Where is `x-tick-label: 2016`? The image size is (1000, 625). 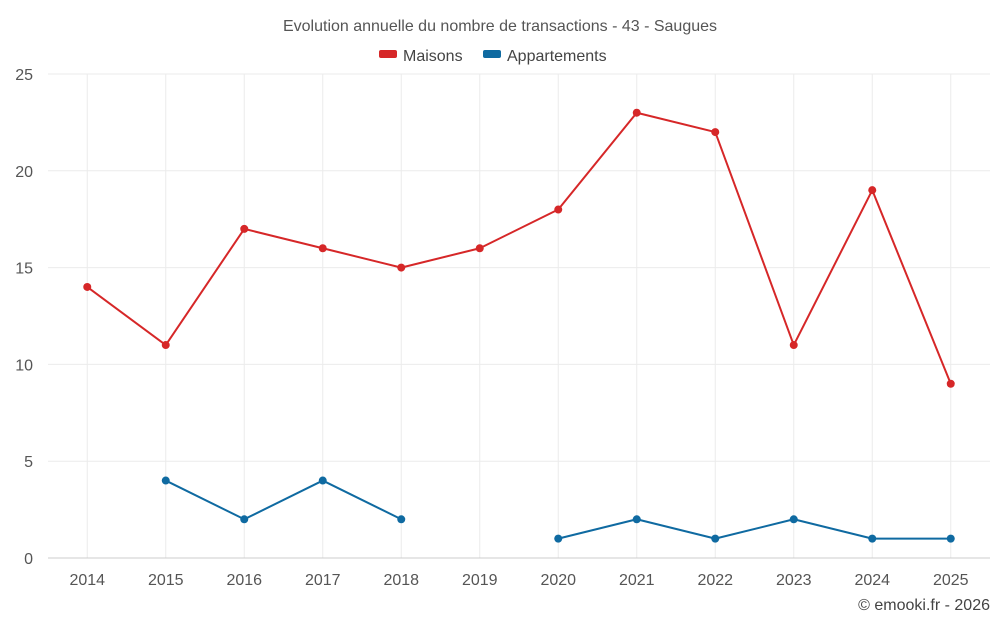 x-tick-label: 2016 is located at coordinates (244, 580).